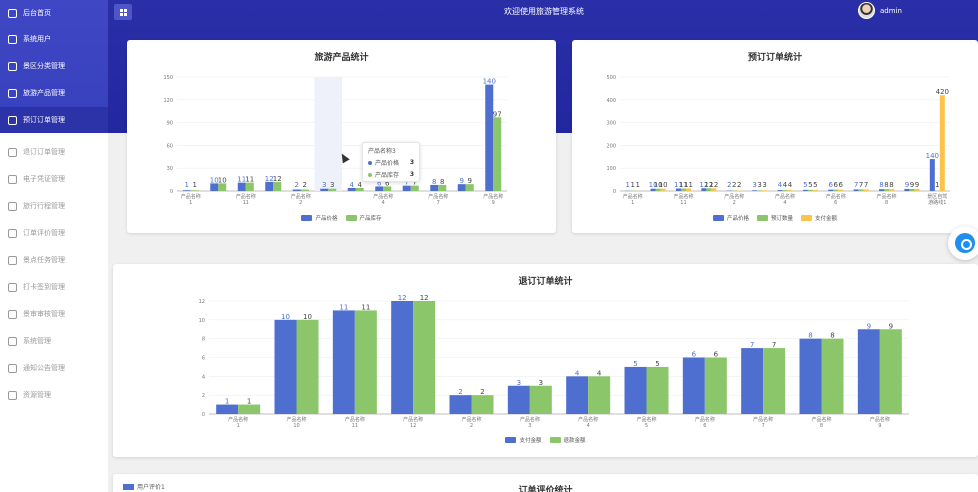  Describe the element at coordinates (144, 486) in the screenshot. I see `legend-item: 用户评价1` at that location.